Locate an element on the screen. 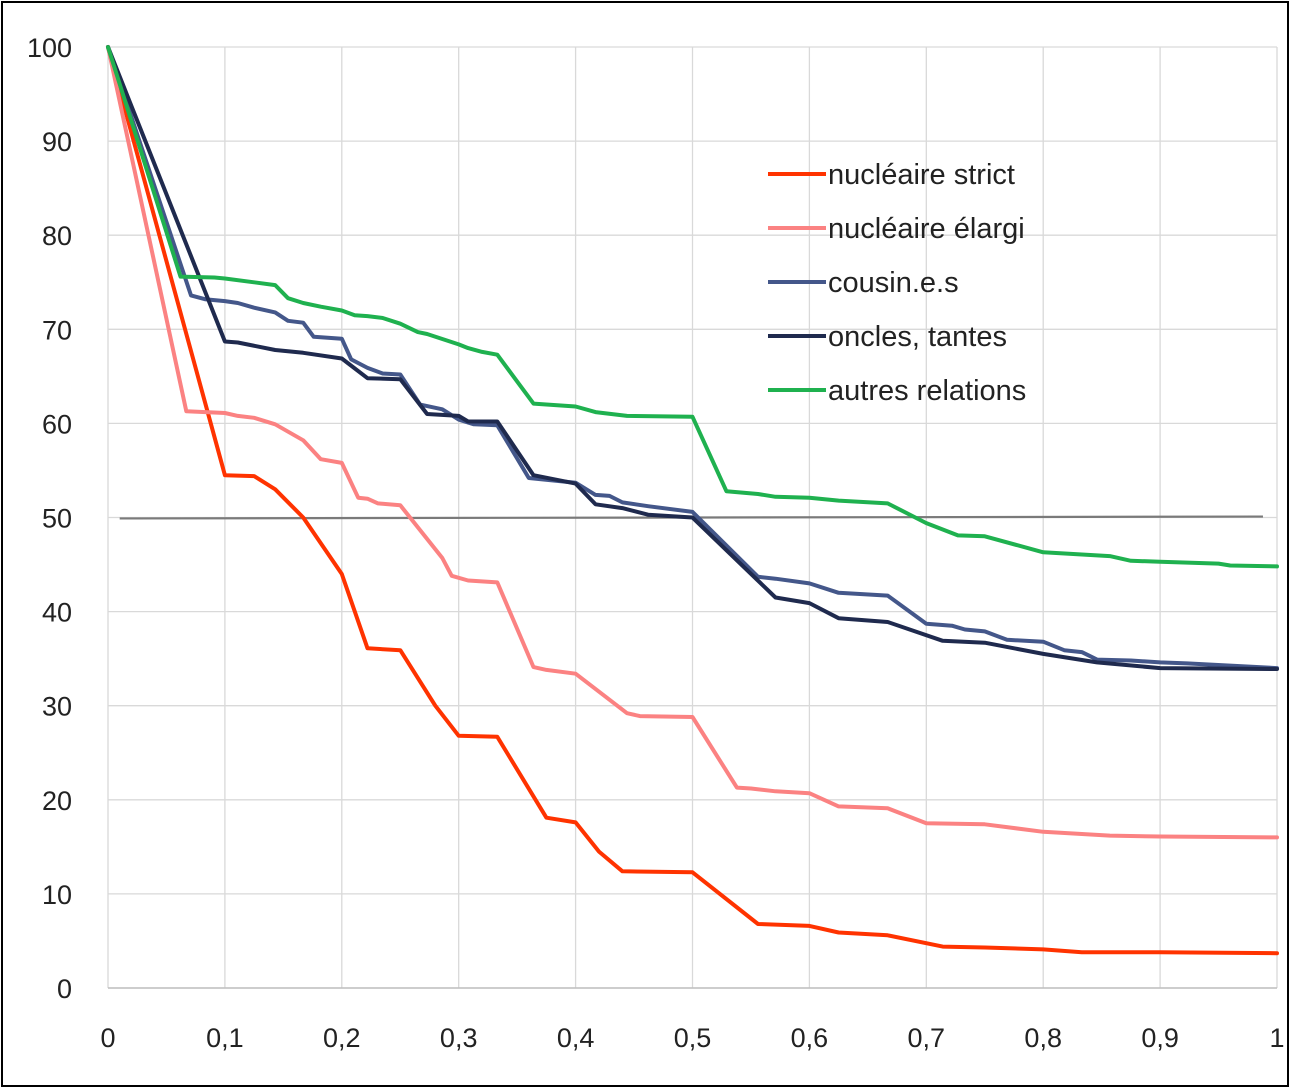  x-tick-label: 0,3 is located at coordinates (459, 1038).